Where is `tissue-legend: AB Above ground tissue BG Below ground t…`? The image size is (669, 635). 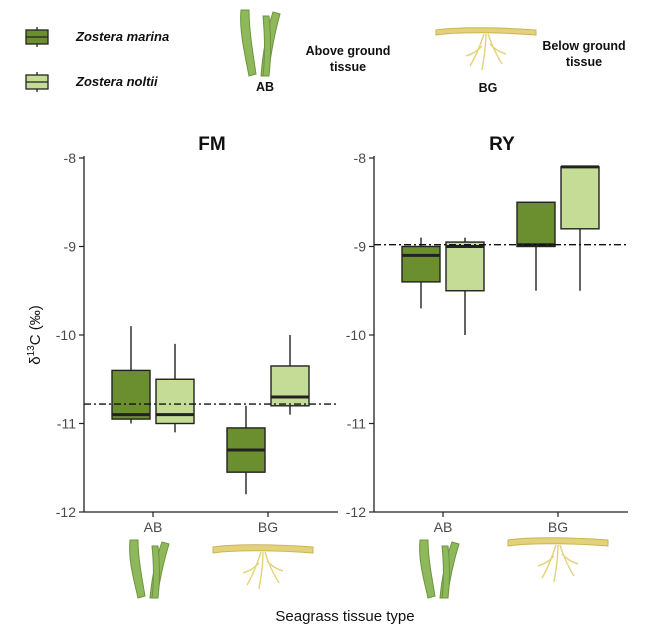
tissue-legend: AB Above ground tissue BG Below ground t… is located at coordinates (433, 52).